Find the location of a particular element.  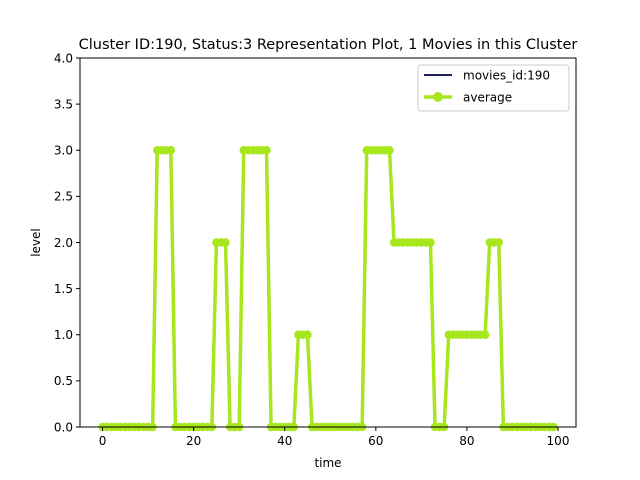

x-axis-label: time is located at coordinates (327, 463).